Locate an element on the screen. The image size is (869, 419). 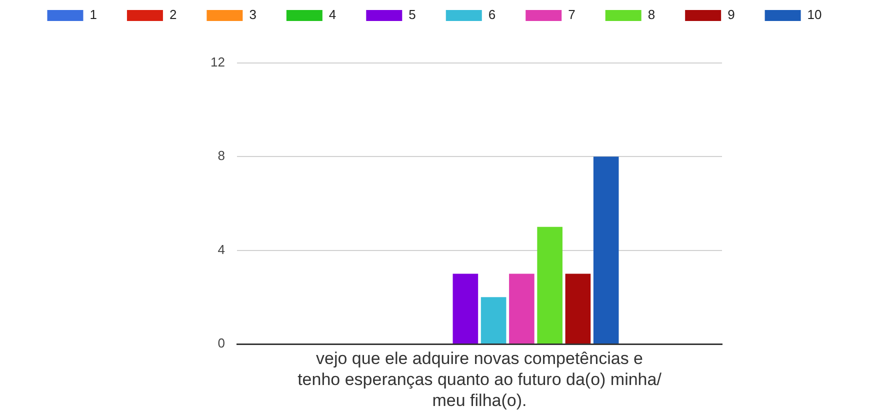
legend-label: 4 is located at coordinates (332, 14).